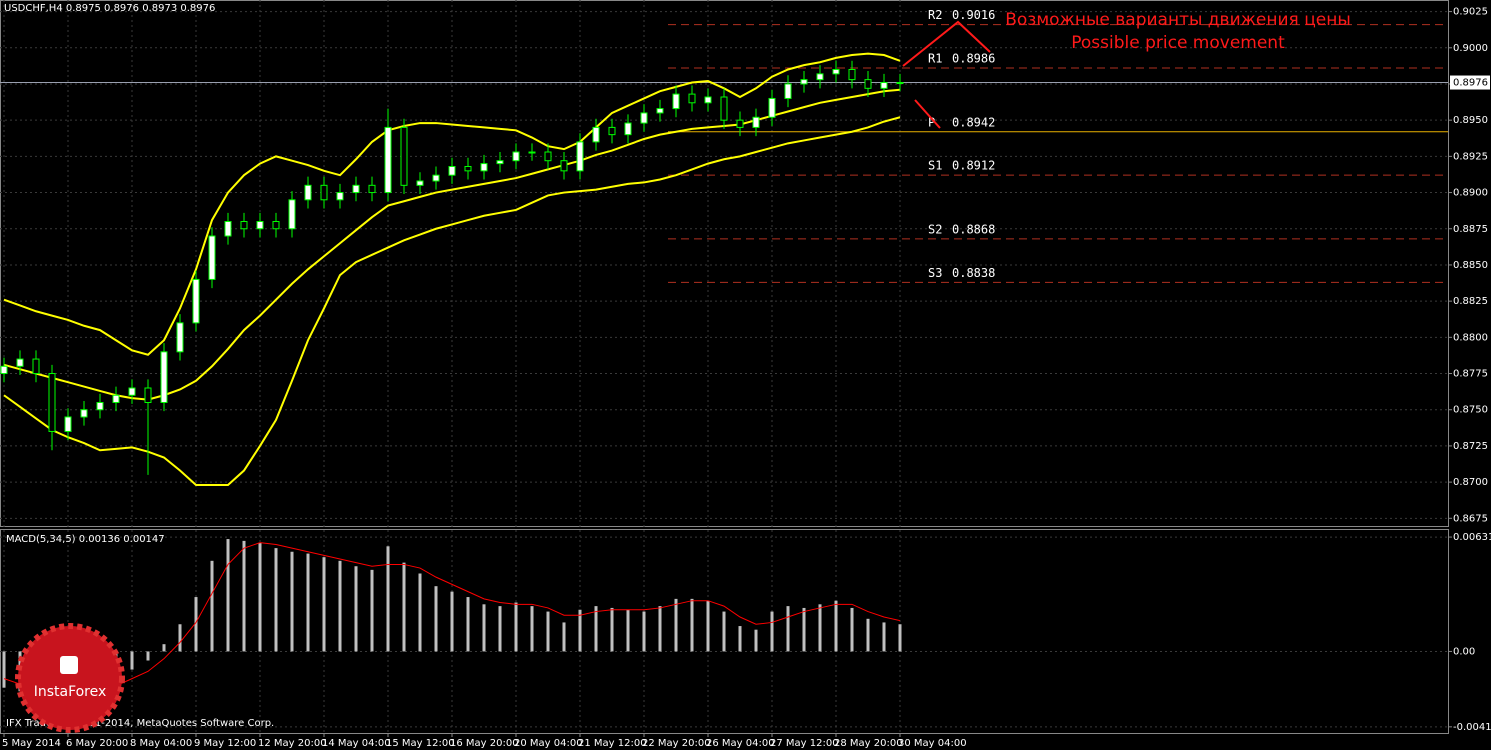 This screenshot has height=750, width=1491. Describe the element at coordinates (868, 743) in the screenshot. I see `x-tick-label: 28 May 20:00` at that location.